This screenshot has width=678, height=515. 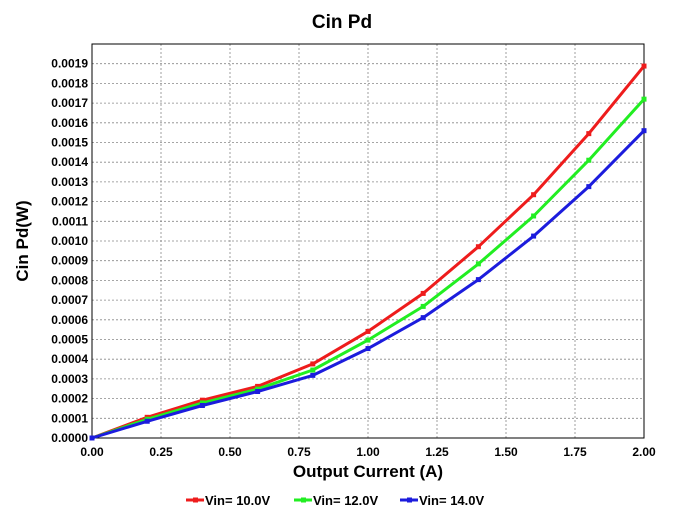 What do you see at coordinates (345, 500) in the screenshot?
I see `legend-label: Vin= 12.0V` at bounding box center [345, 500].